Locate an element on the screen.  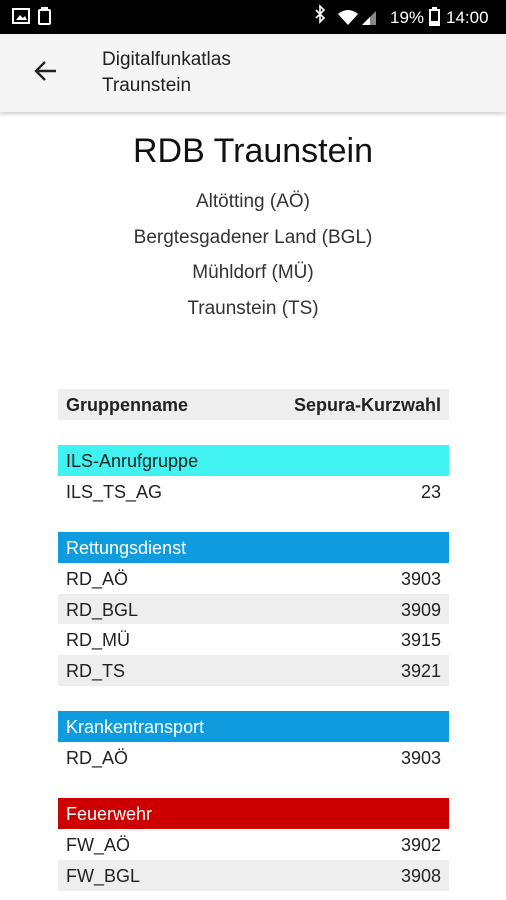
column-header: Gruppenname is located at coordinates (127, 405).